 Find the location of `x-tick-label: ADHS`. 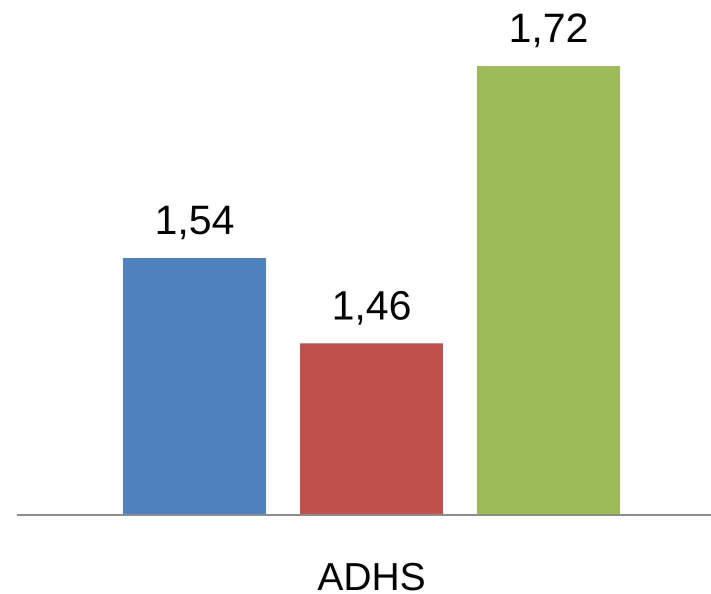

x-tick-label: ADHS is located at coordinates (371, 575).